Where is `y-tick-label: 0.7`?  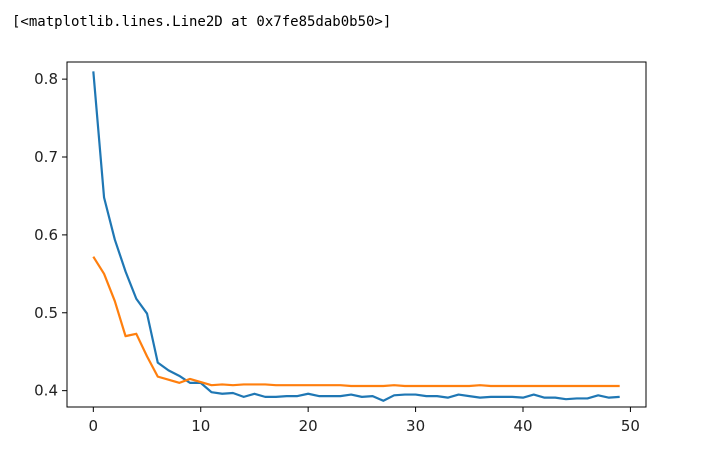 y-tick-label: 0.7 is located at coordinates (46, 157).